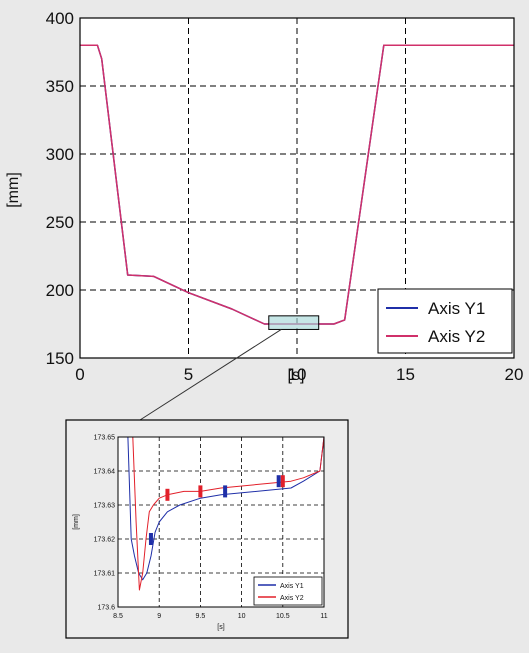  What do you see at coordinates (283, 616) in the screenshot?
I see `x-tick-label: 10.5` at bounding box center [283, 616].